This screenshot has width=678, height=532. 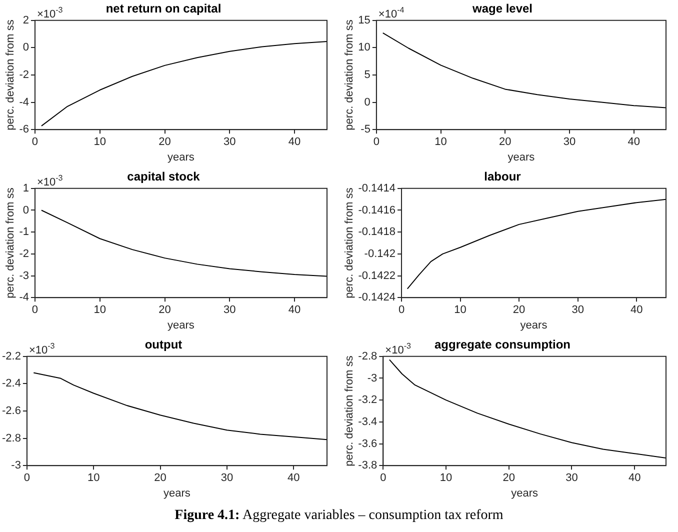 What do you see at coordinates (377, 210) in the screenshot?
I see `y-tick-label: -0.1416` at bounding box center [377, 210].